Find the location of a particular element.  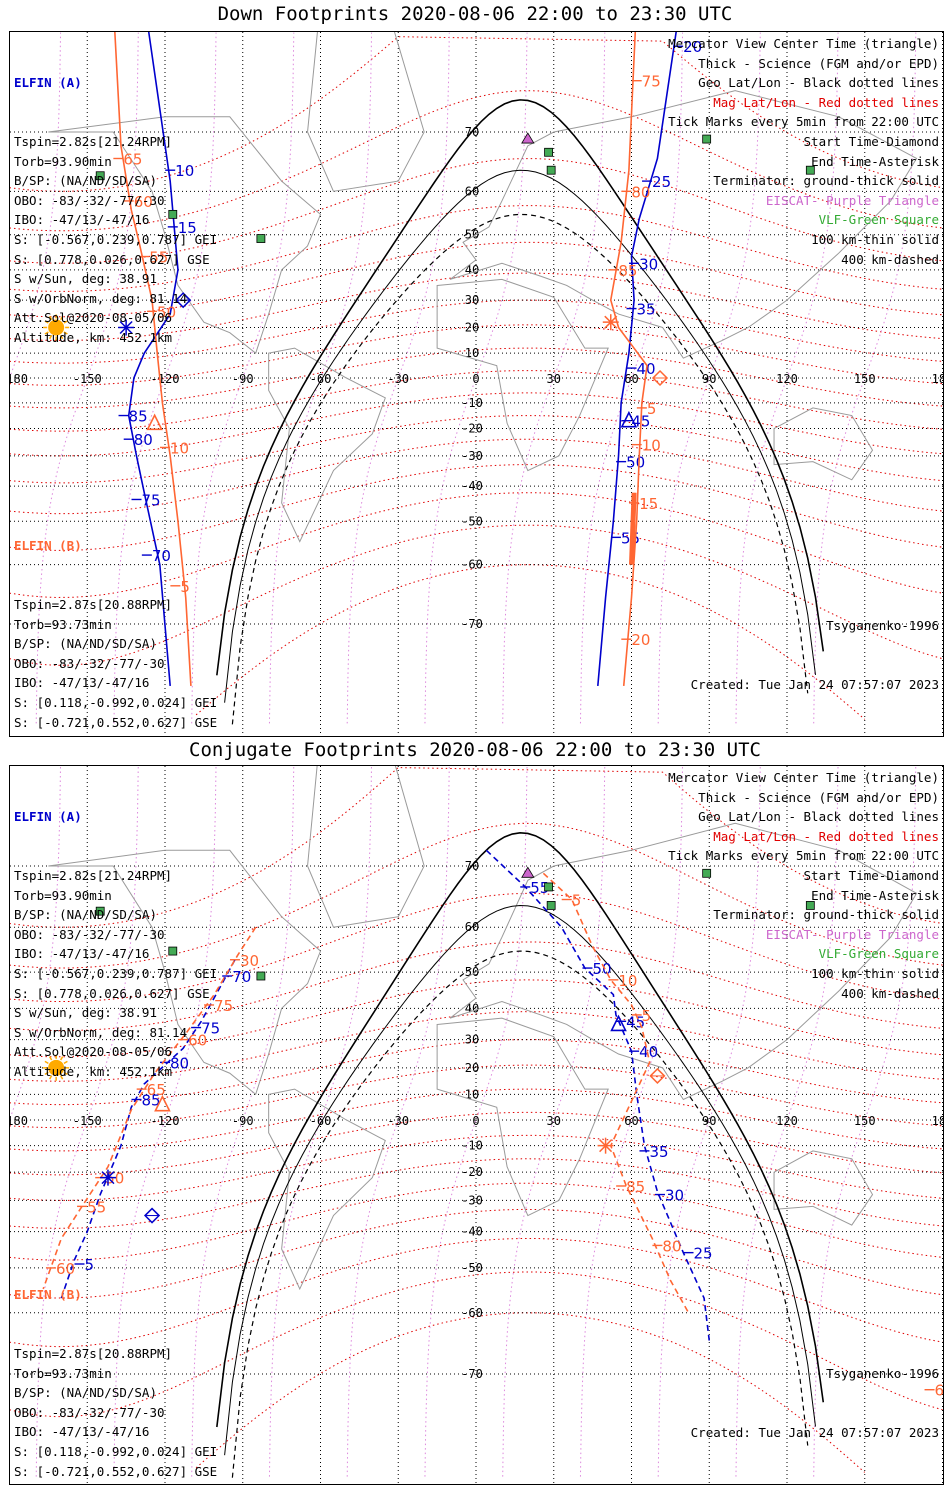

lon-tick-label: 60 is located at coordinates (631, 379).